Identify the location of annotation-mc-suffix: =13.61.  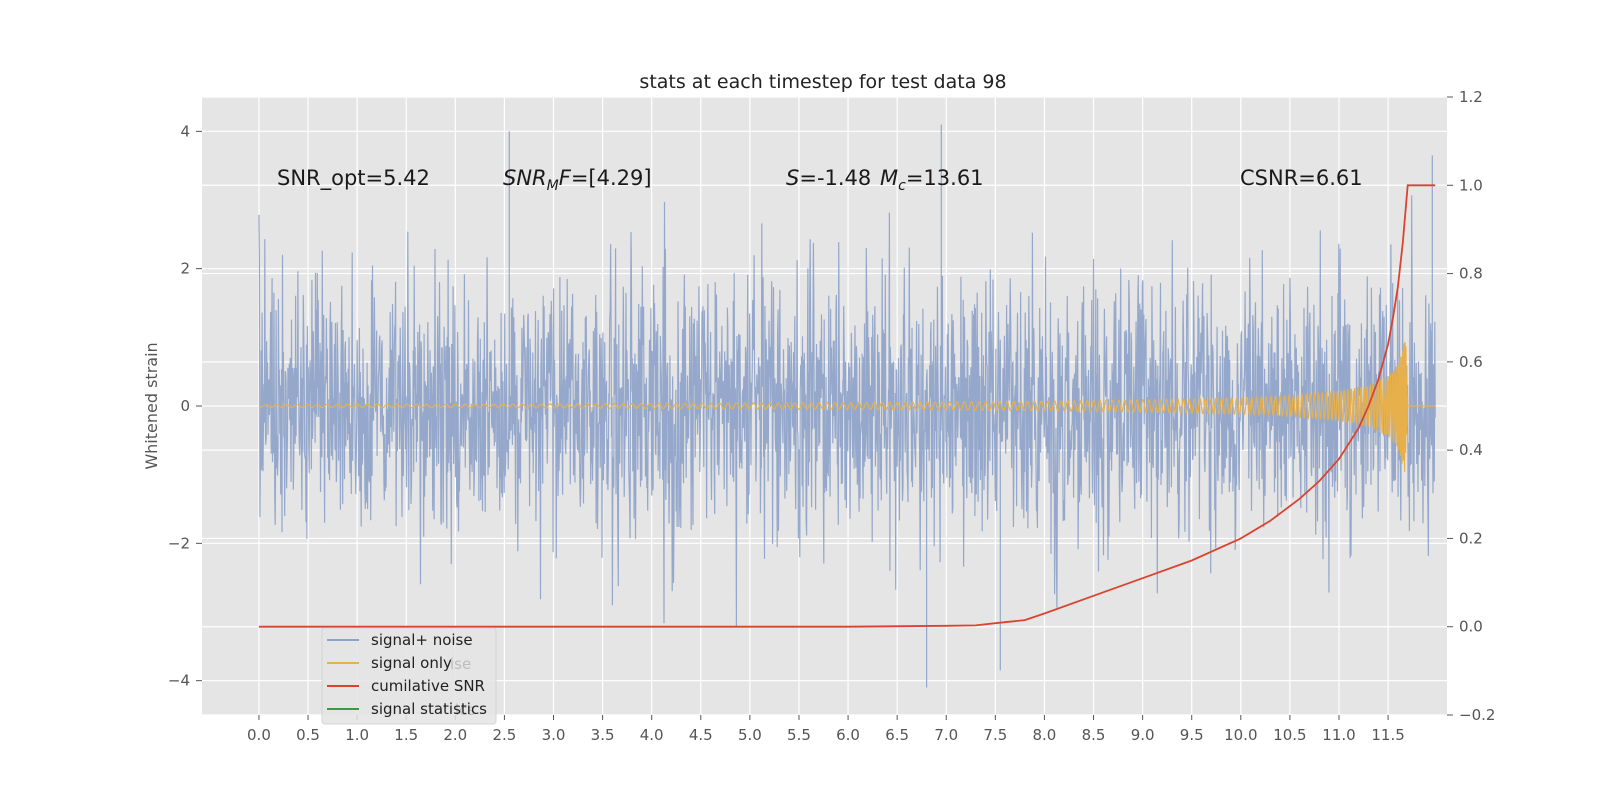
(945, 178).